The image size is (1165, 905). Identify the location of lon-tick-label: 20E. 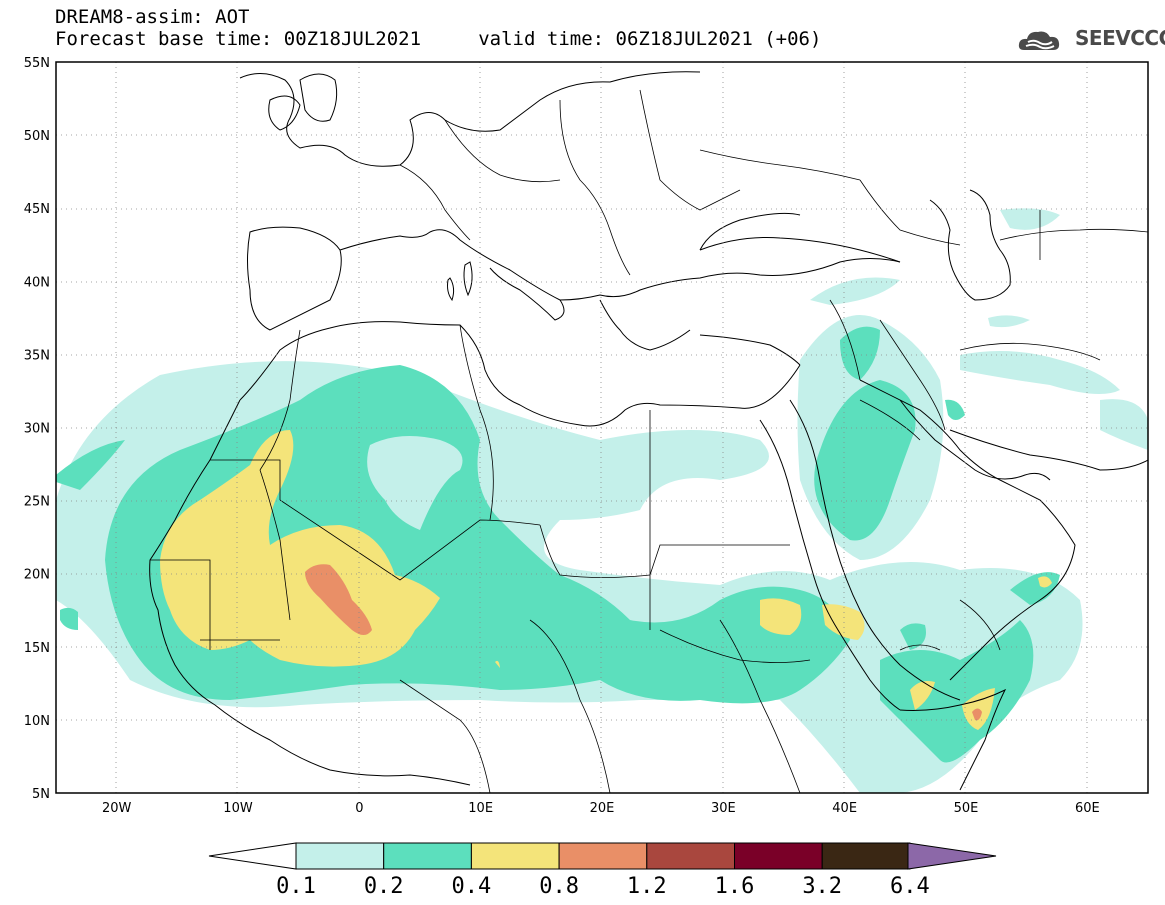
(602, 808).